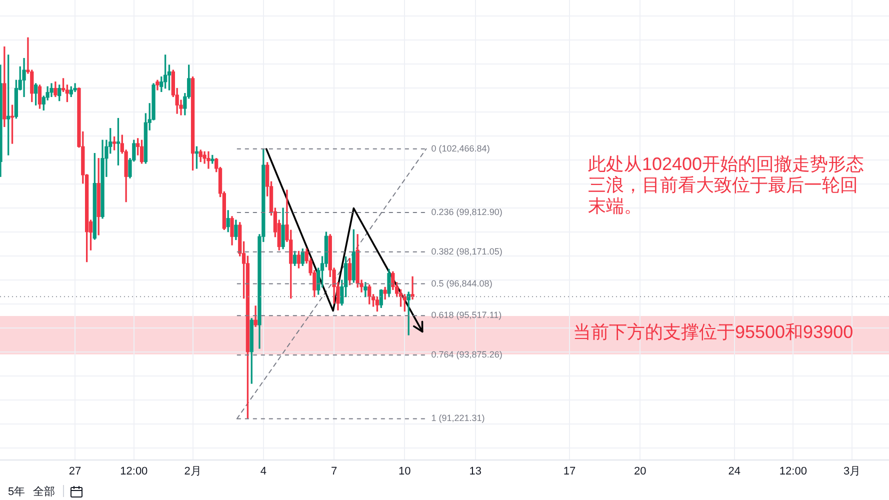 The image size is (889, 500). Describe the element at coordinates (44, 491) in the screenshot. I see `text: 全部` at that location.